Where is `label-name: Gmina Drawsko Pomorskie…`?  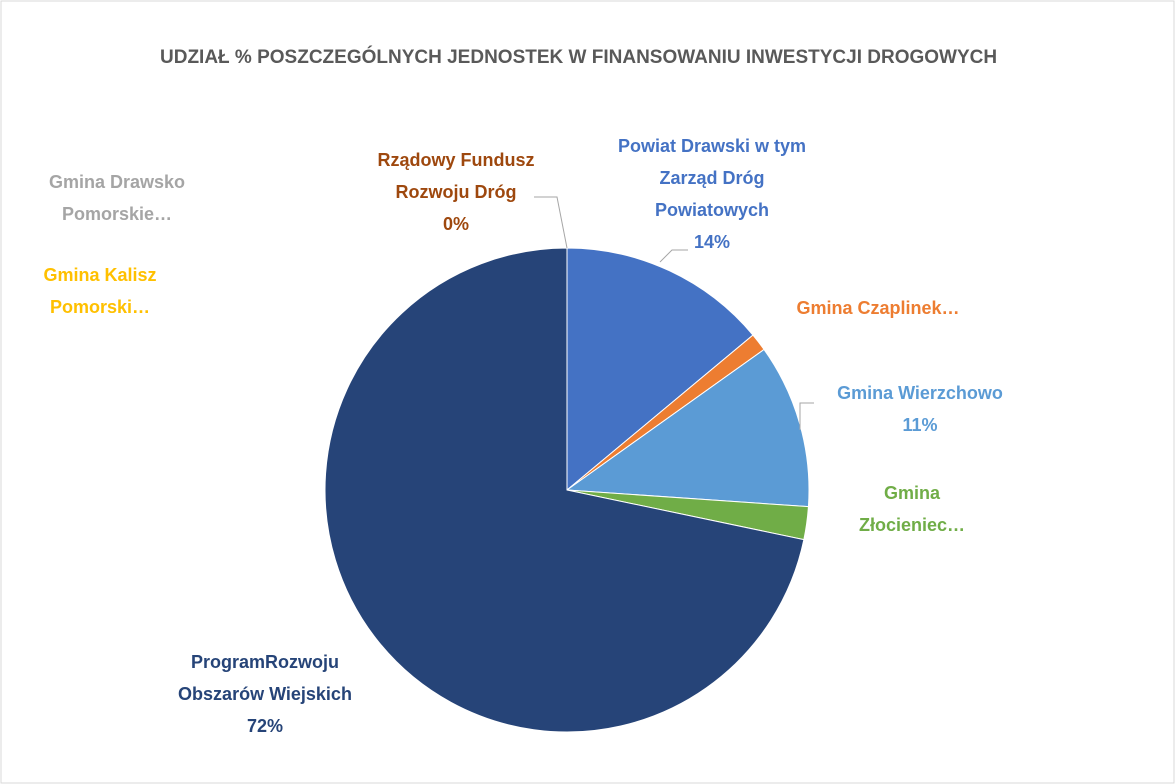
label-name: Gmina Drawsko Pomorskie… is located at coordinates (117, 198).